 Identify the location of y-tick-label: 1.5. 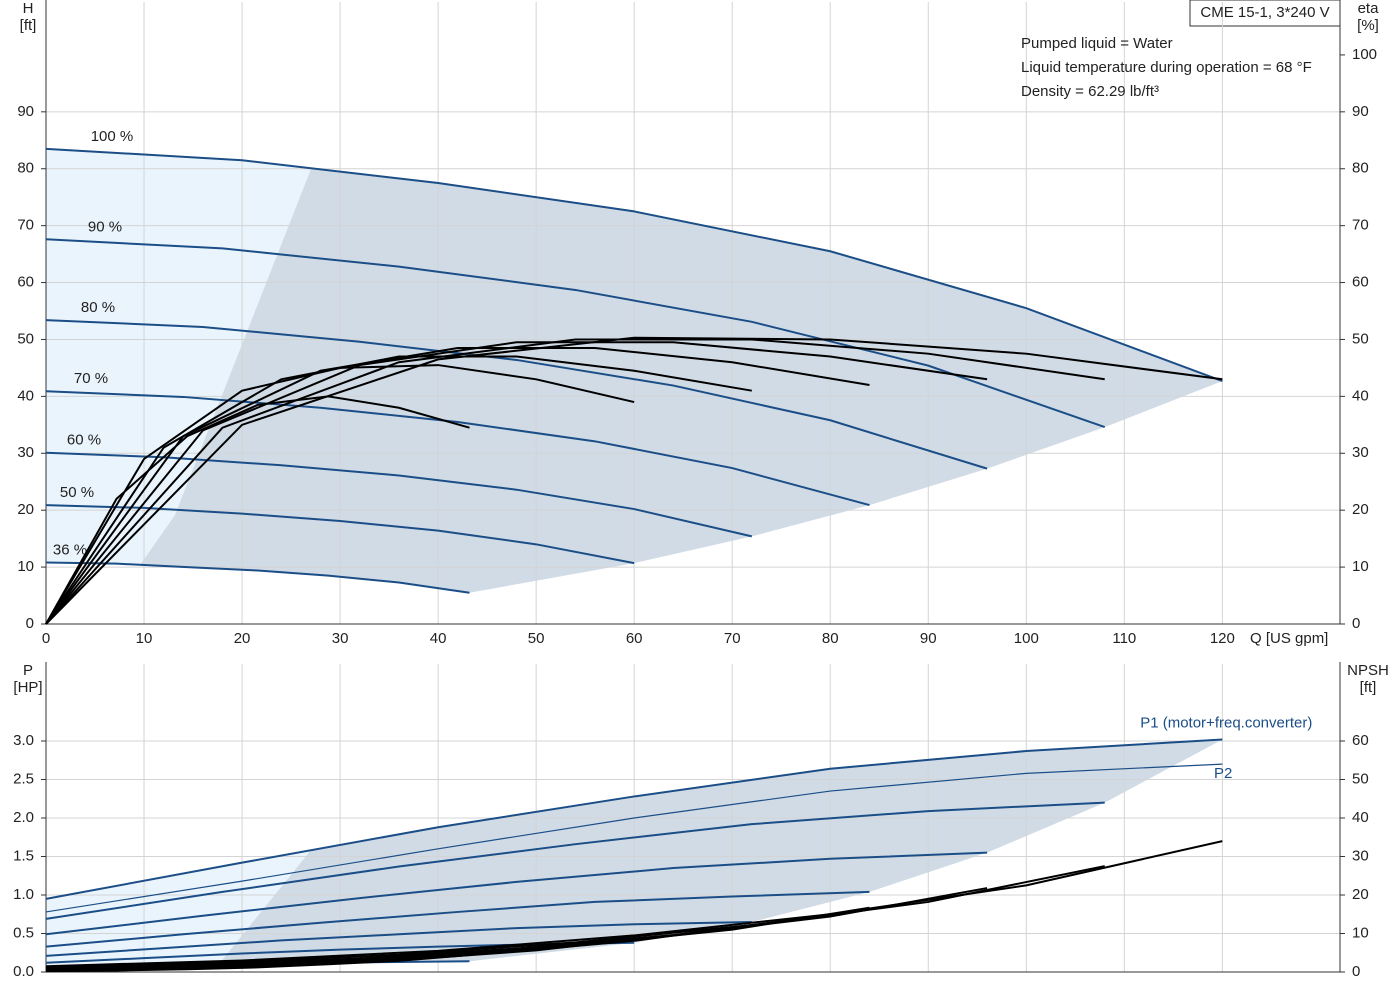
(23, 855).